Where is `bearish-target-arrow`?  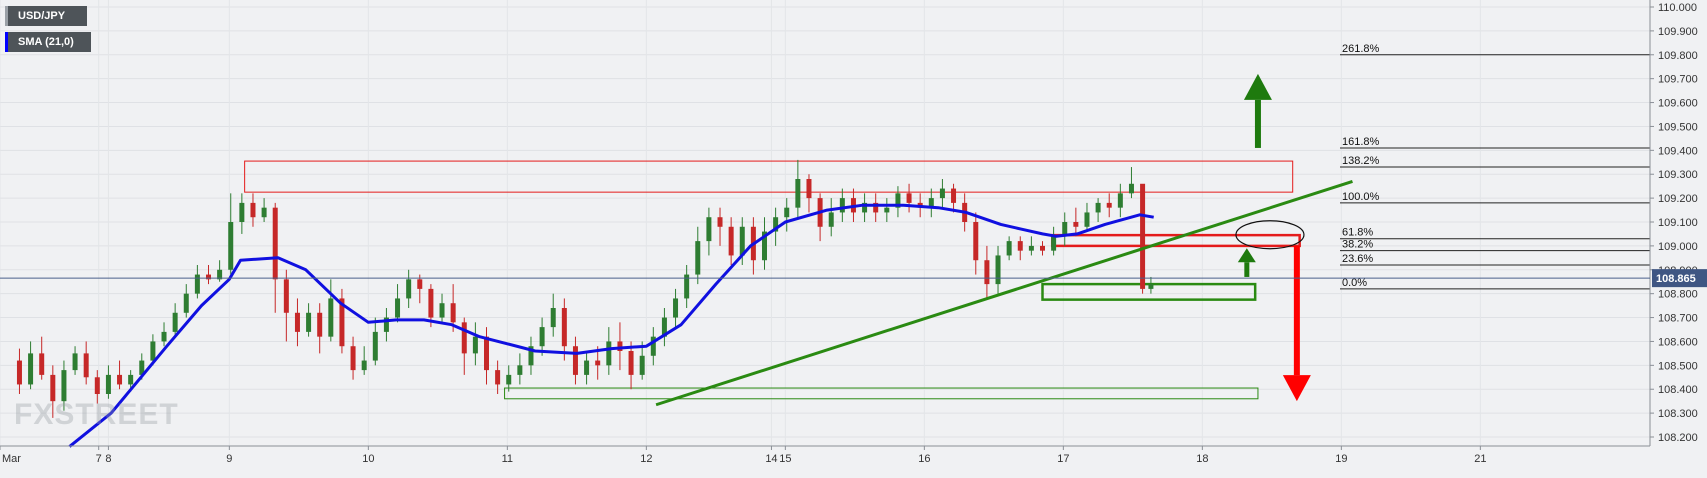 bearish-target-arrow is located at coordinates (1296, 388).